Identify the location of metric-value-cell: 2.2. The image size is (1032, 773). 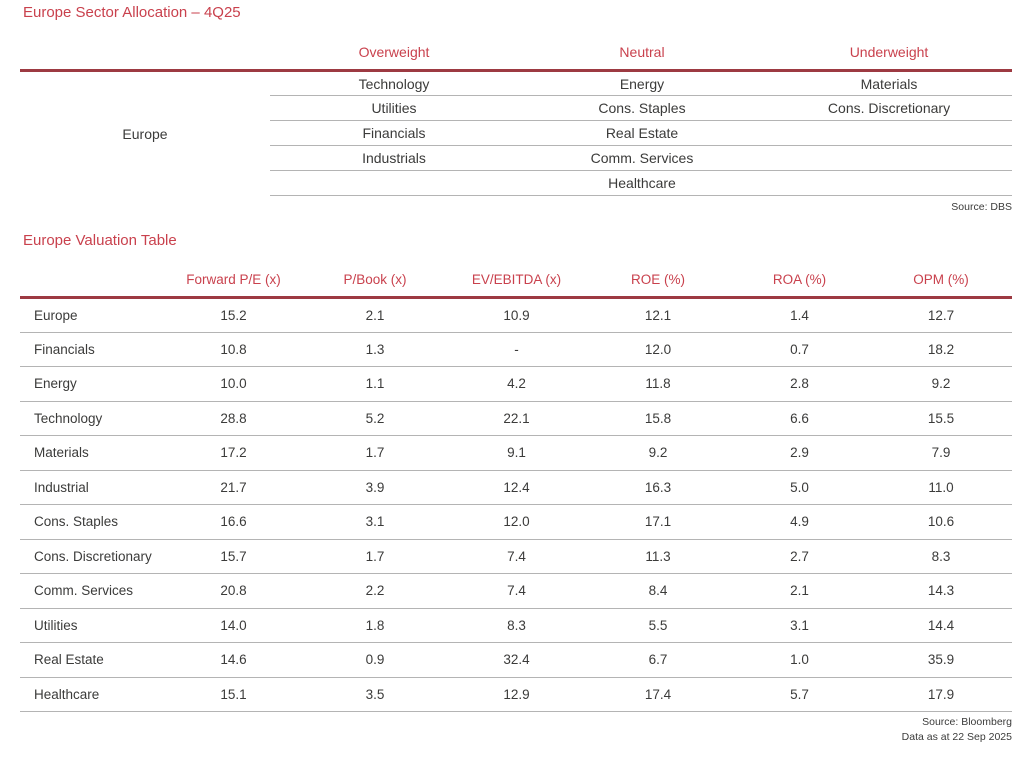
(375, 591).